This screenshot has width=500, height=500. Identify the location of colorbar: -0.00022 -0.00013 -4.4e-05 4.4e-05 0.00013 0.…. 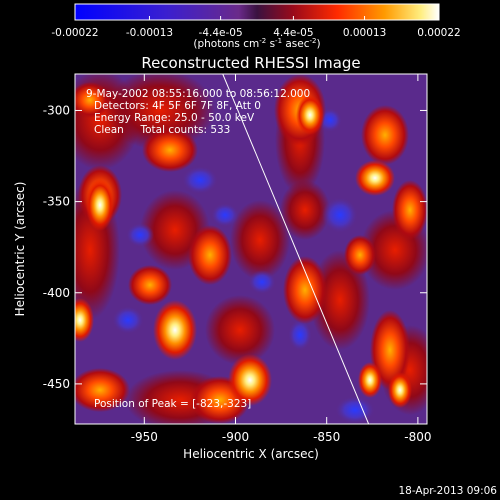
(256, 26).